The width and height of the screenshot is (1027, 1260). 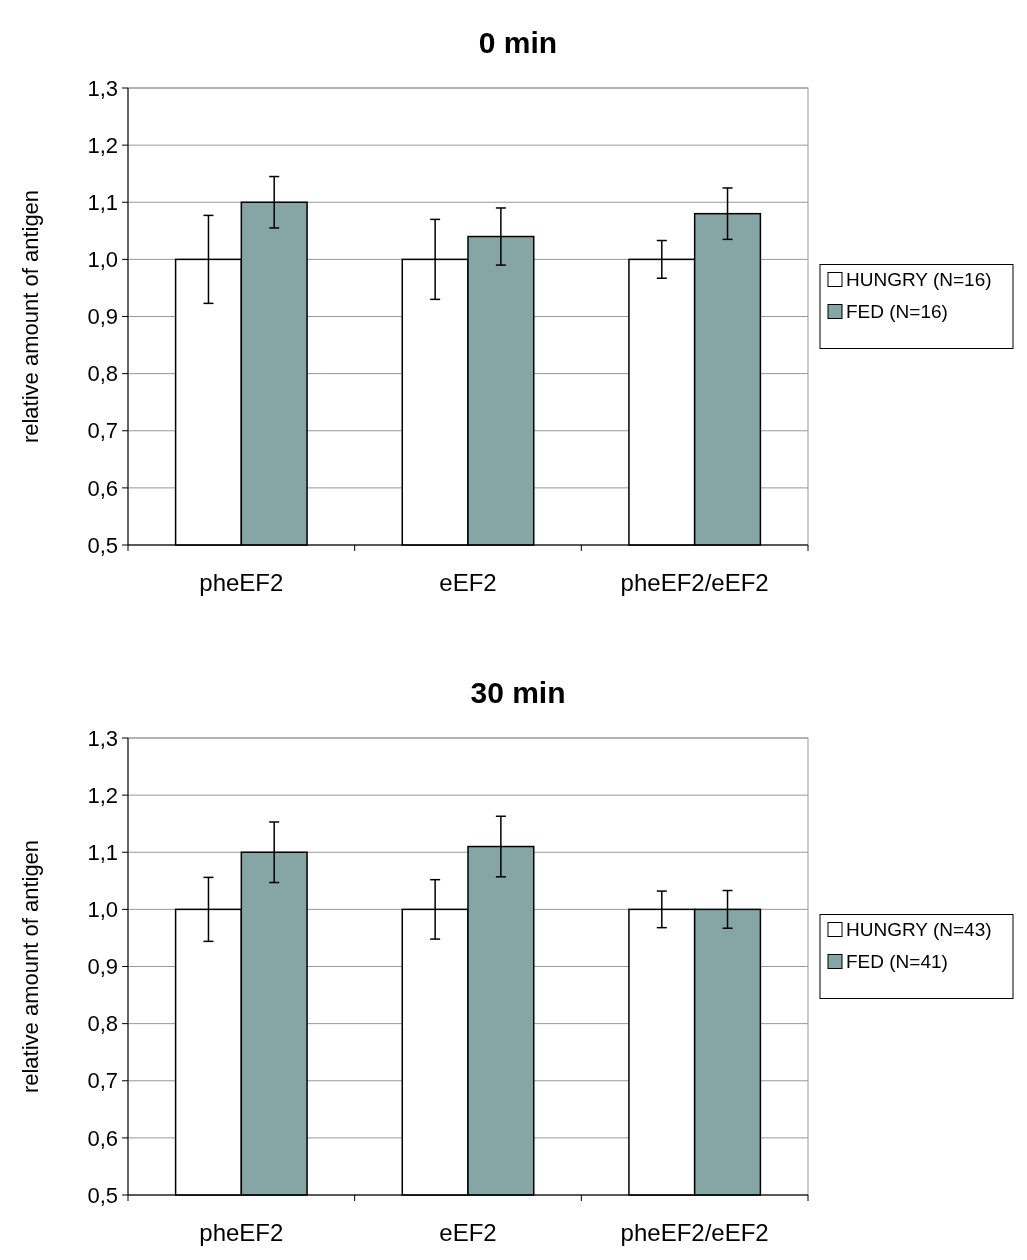 I want to click on legend-label: HUNGRY (N=16), so click(x=919, y=280).